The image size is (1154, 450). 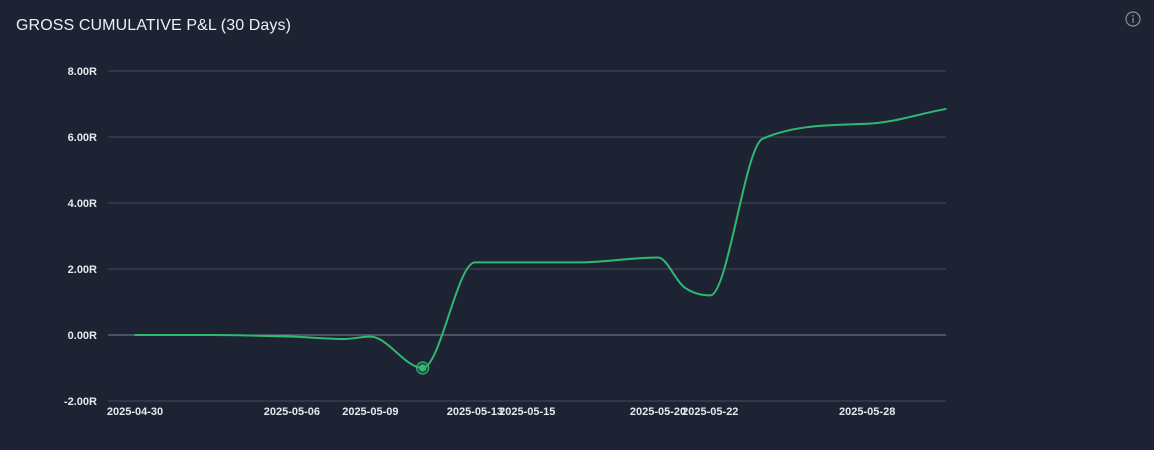 What do you see at coordinates (82, 270) in the screenshot?
I see `y-tick-label: 2.00R` at bounding box center [82, 270].